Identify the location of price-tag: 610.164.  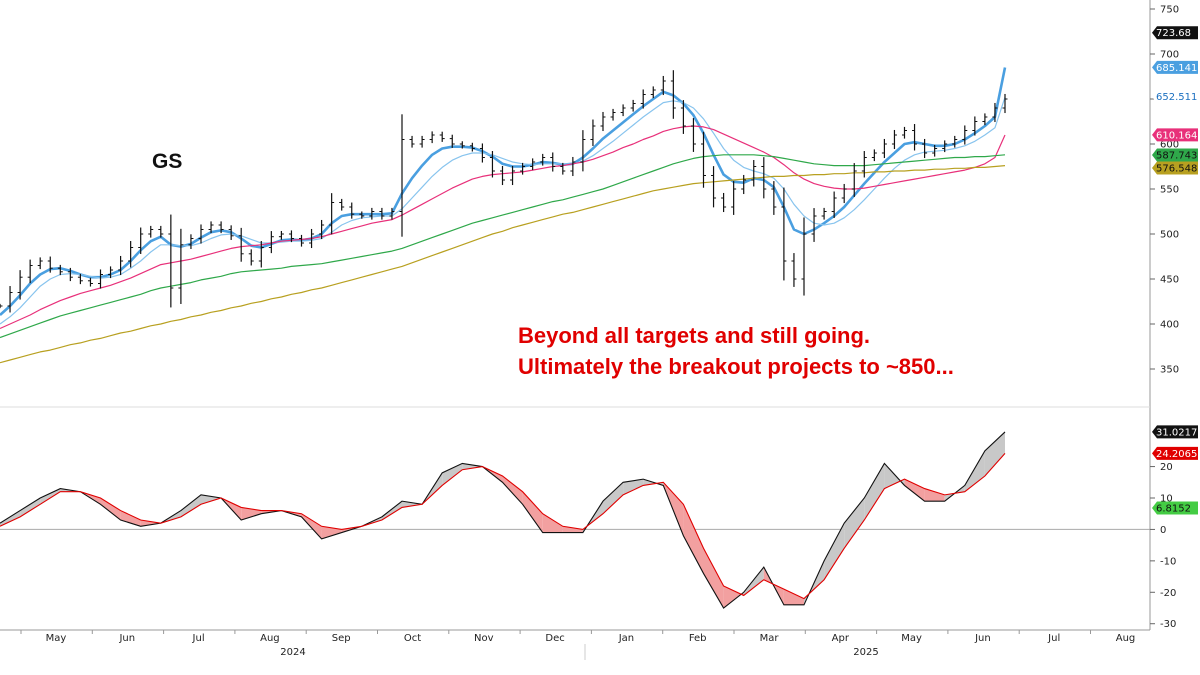
(1175, 135).